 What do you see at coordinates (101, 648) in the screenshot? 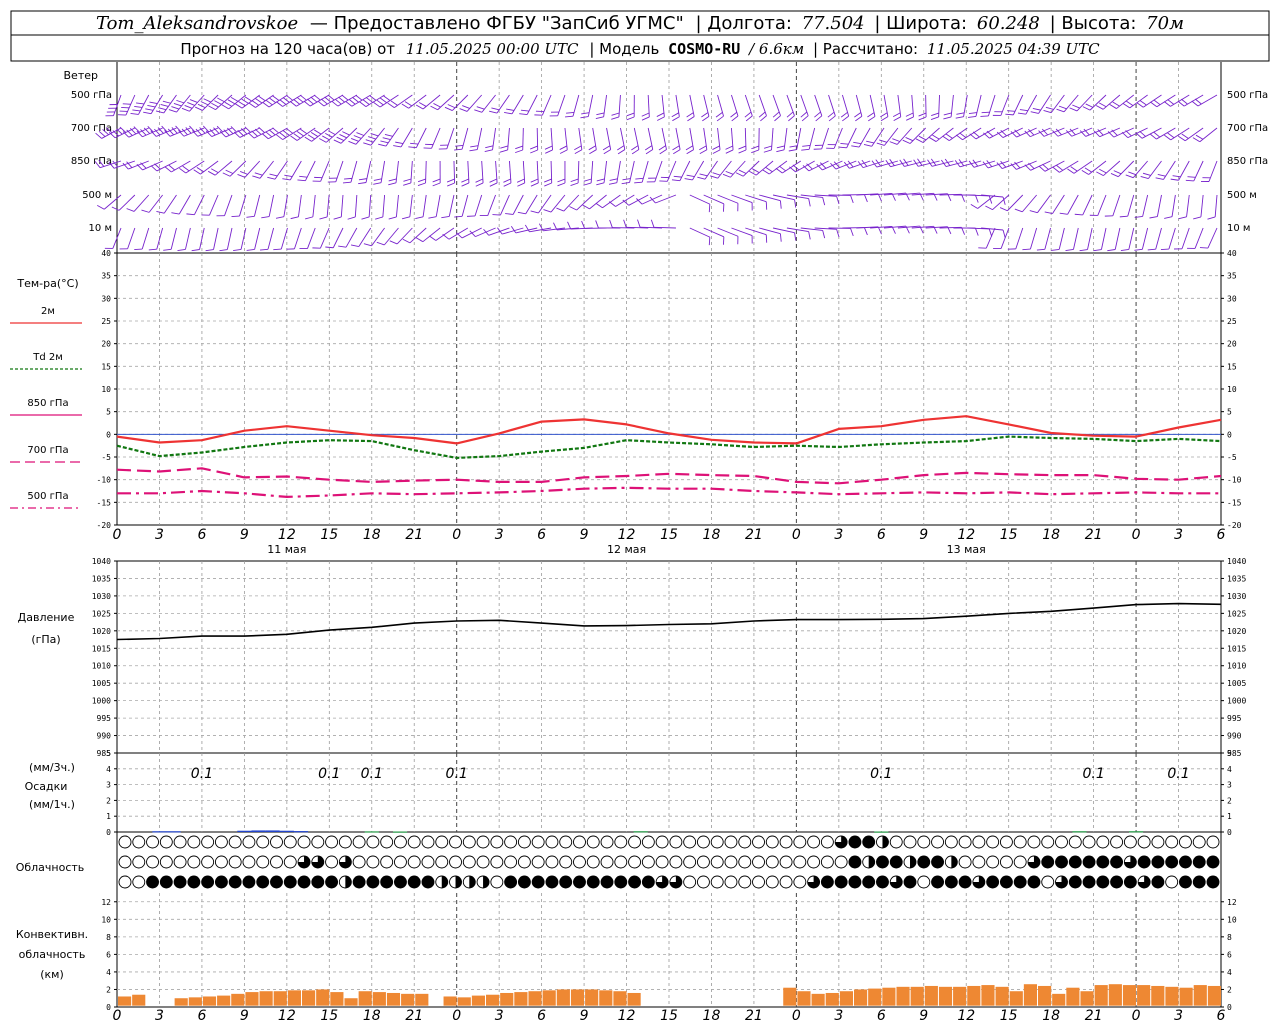
I see `y-tick-label-left: 1015` at bounding box center [101, 648].